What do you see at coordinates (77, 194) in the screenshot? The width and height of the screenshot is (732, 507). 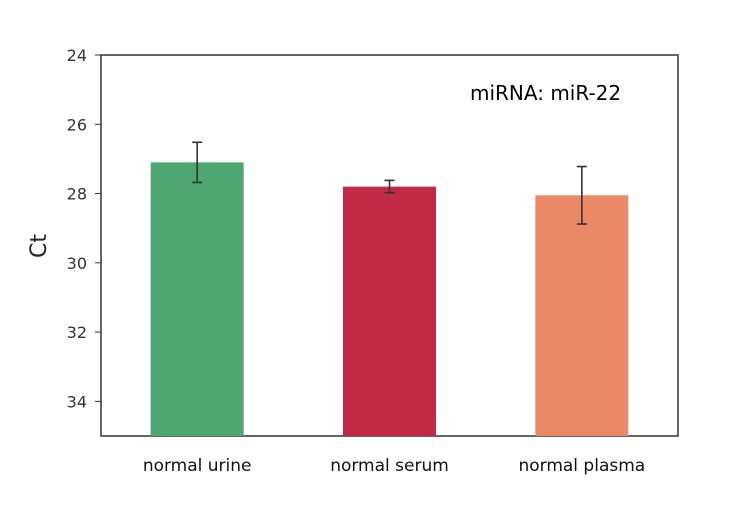 I see `y-tick-label: 28` at bounding box center [77, 194].